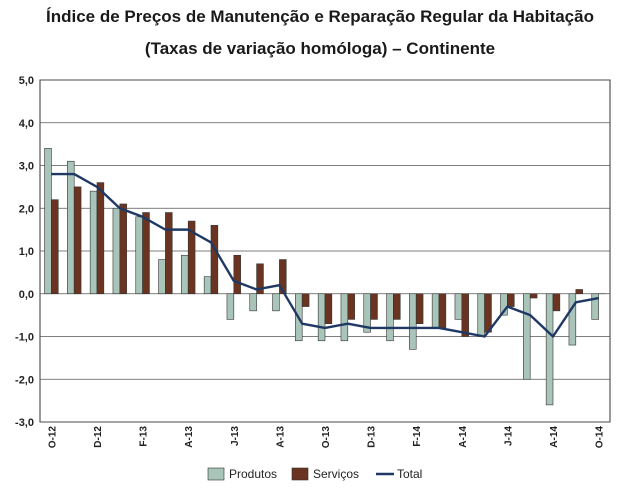 This screenshot has width=640, height=496. Describe the element at coordinates (24, 423) in the screenshot. I see `y-tick-label: -3,0` at that location.